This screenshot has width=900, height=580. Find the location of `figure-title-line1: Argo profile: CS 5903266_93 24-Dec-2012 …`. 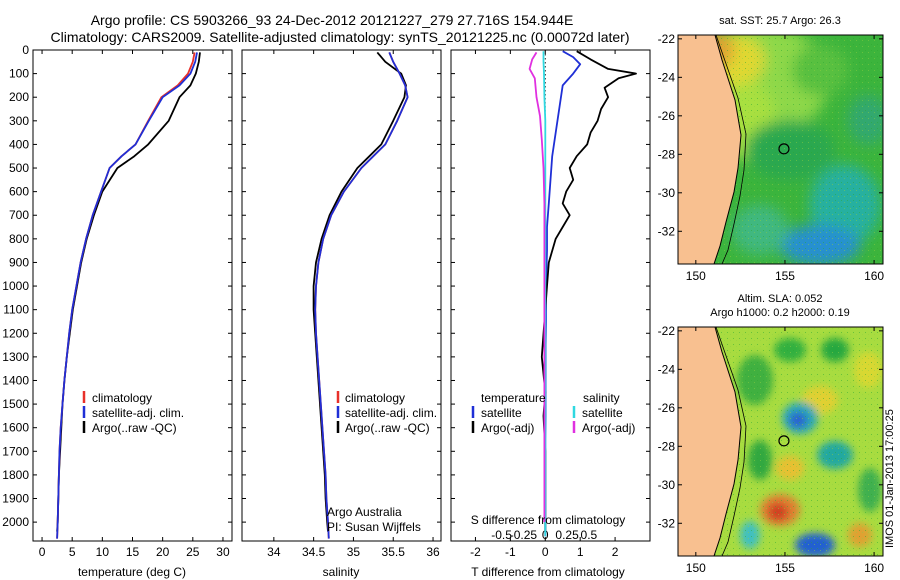

figure-title-line1: Argo profile: CS 5903266_93 24-Dec-2012 … is located at coordinates (332, 20).